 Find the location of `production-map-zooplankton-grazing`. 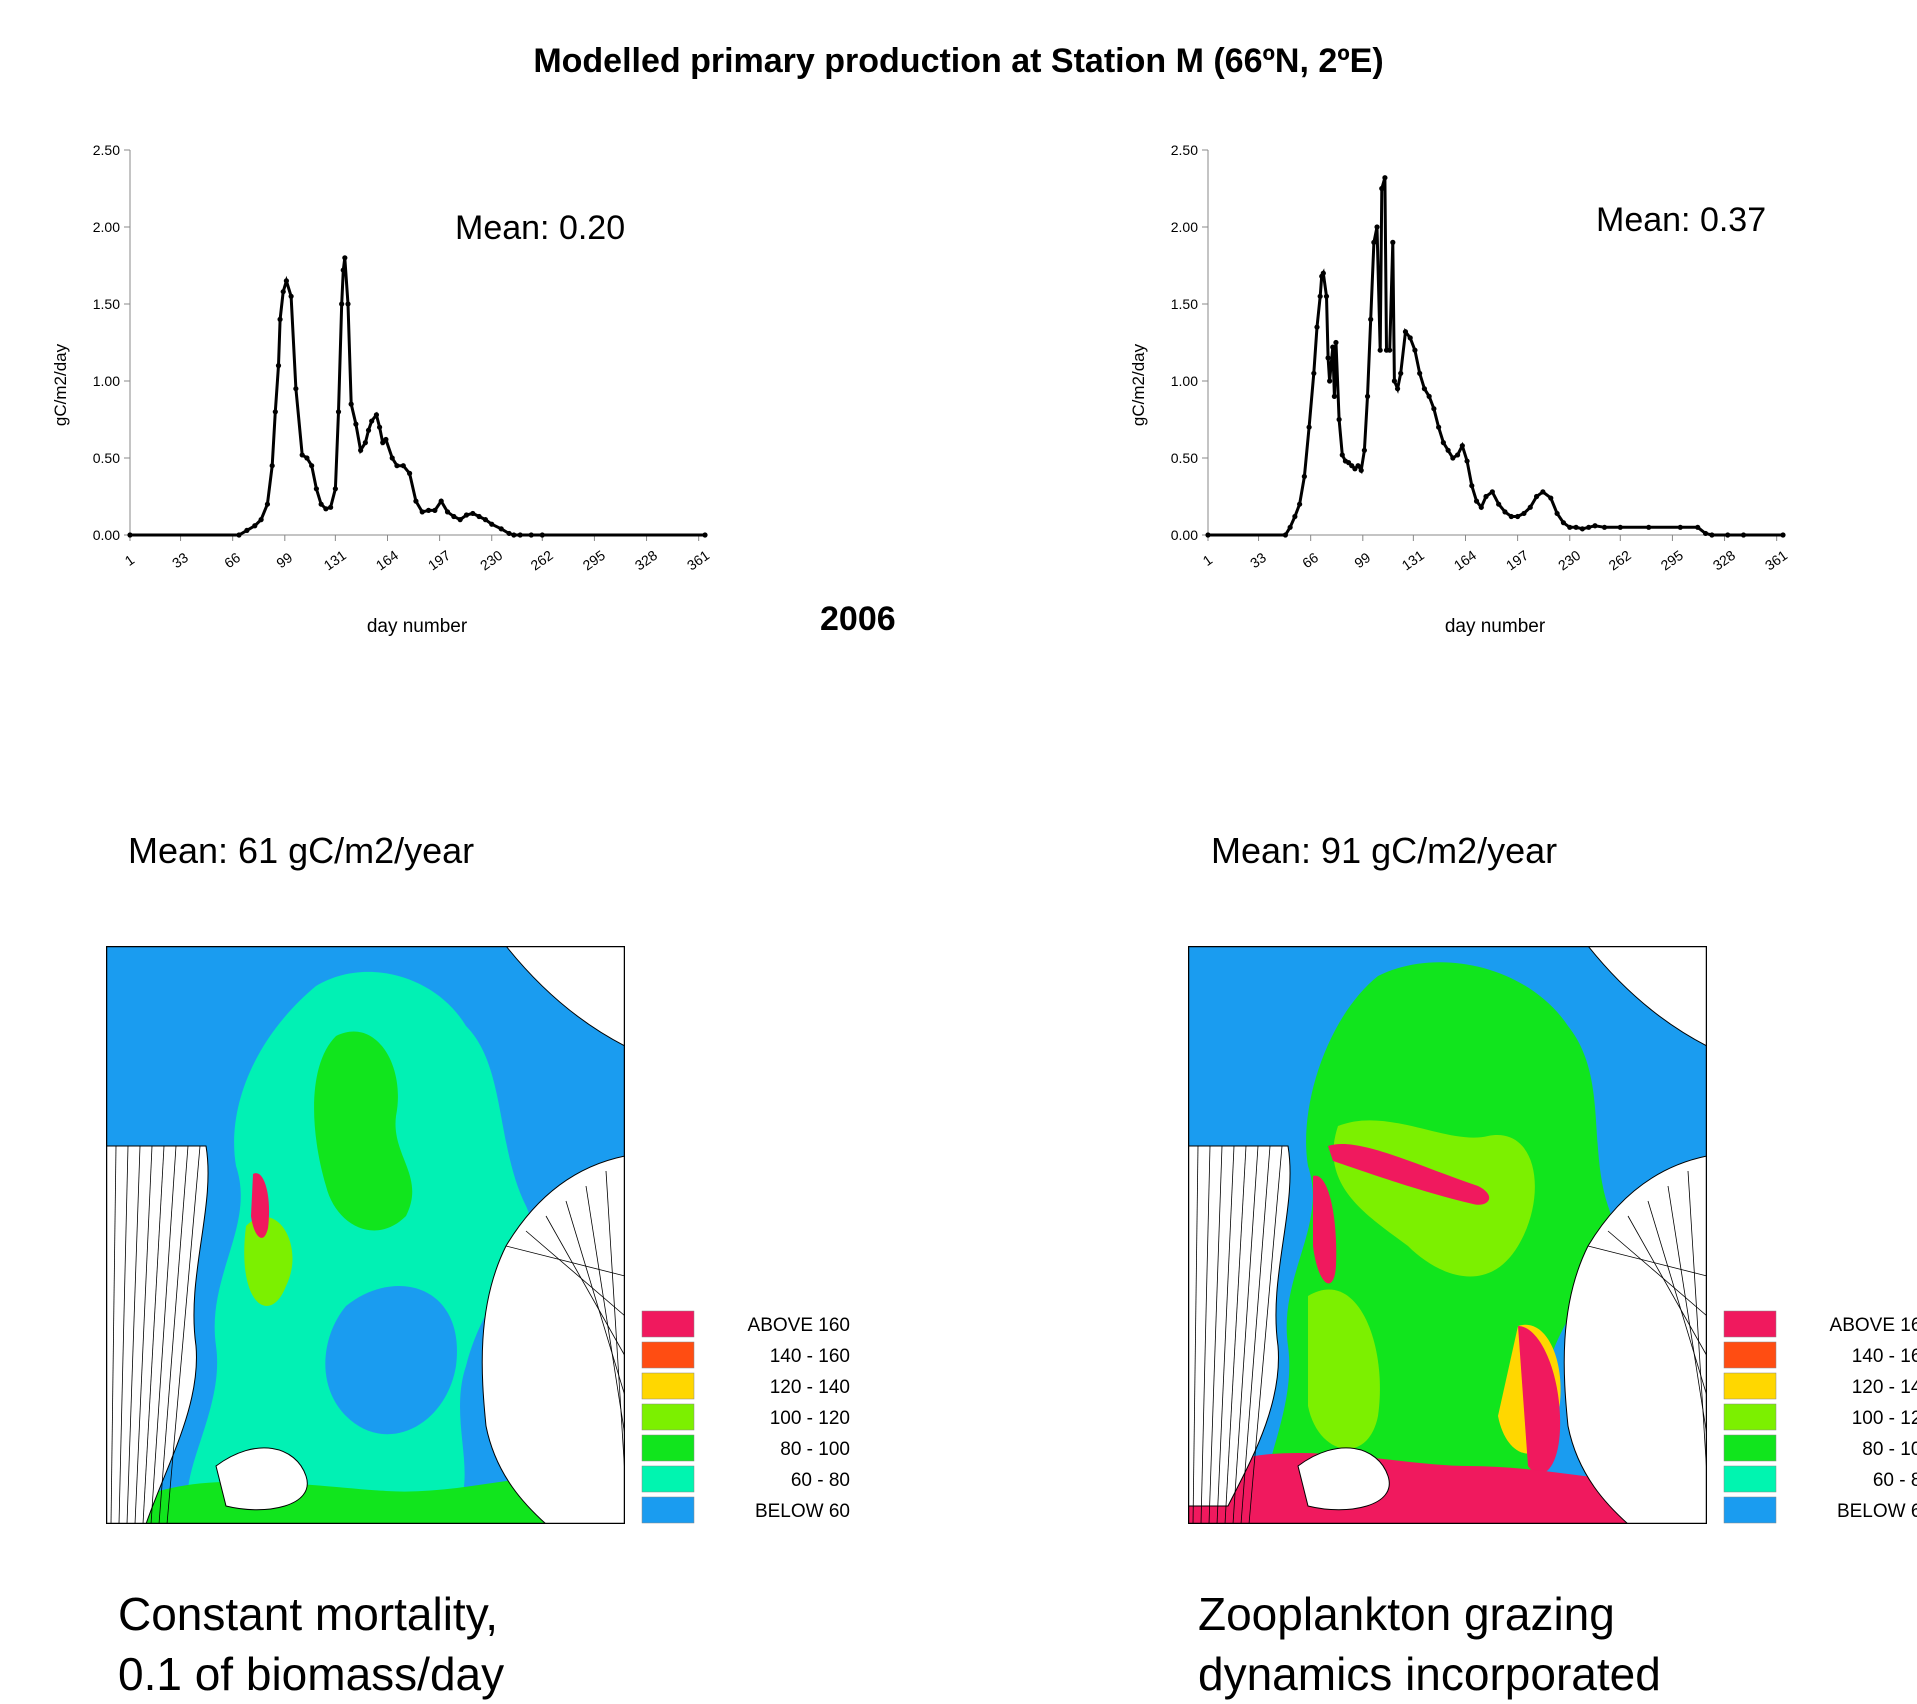

production-map-zooplankton-grazing is located at coordinates (1447, 1235).